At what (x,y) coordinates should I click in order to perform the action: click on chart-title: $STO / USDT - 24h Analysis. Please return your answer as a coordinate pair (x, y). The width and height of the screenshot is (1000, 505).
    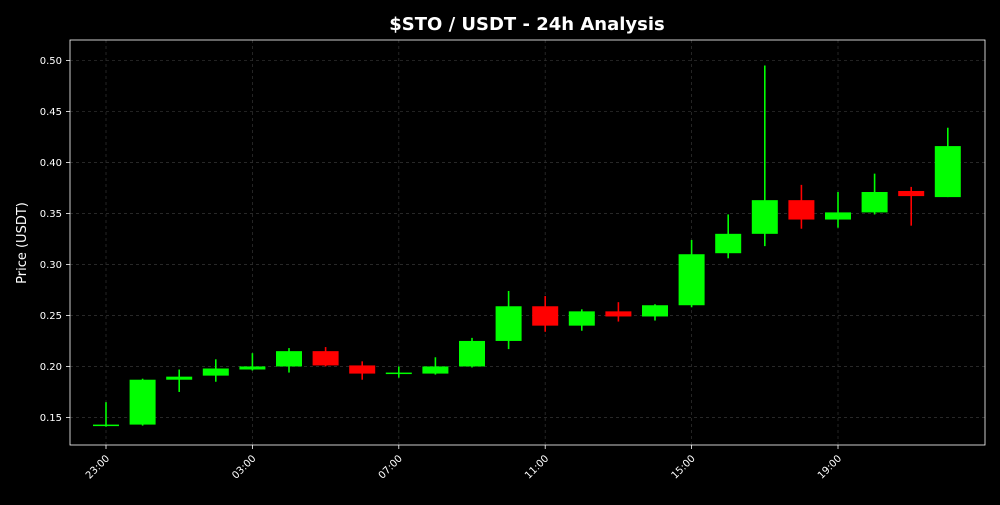
    Looking at the image, I should click on (527, 24).